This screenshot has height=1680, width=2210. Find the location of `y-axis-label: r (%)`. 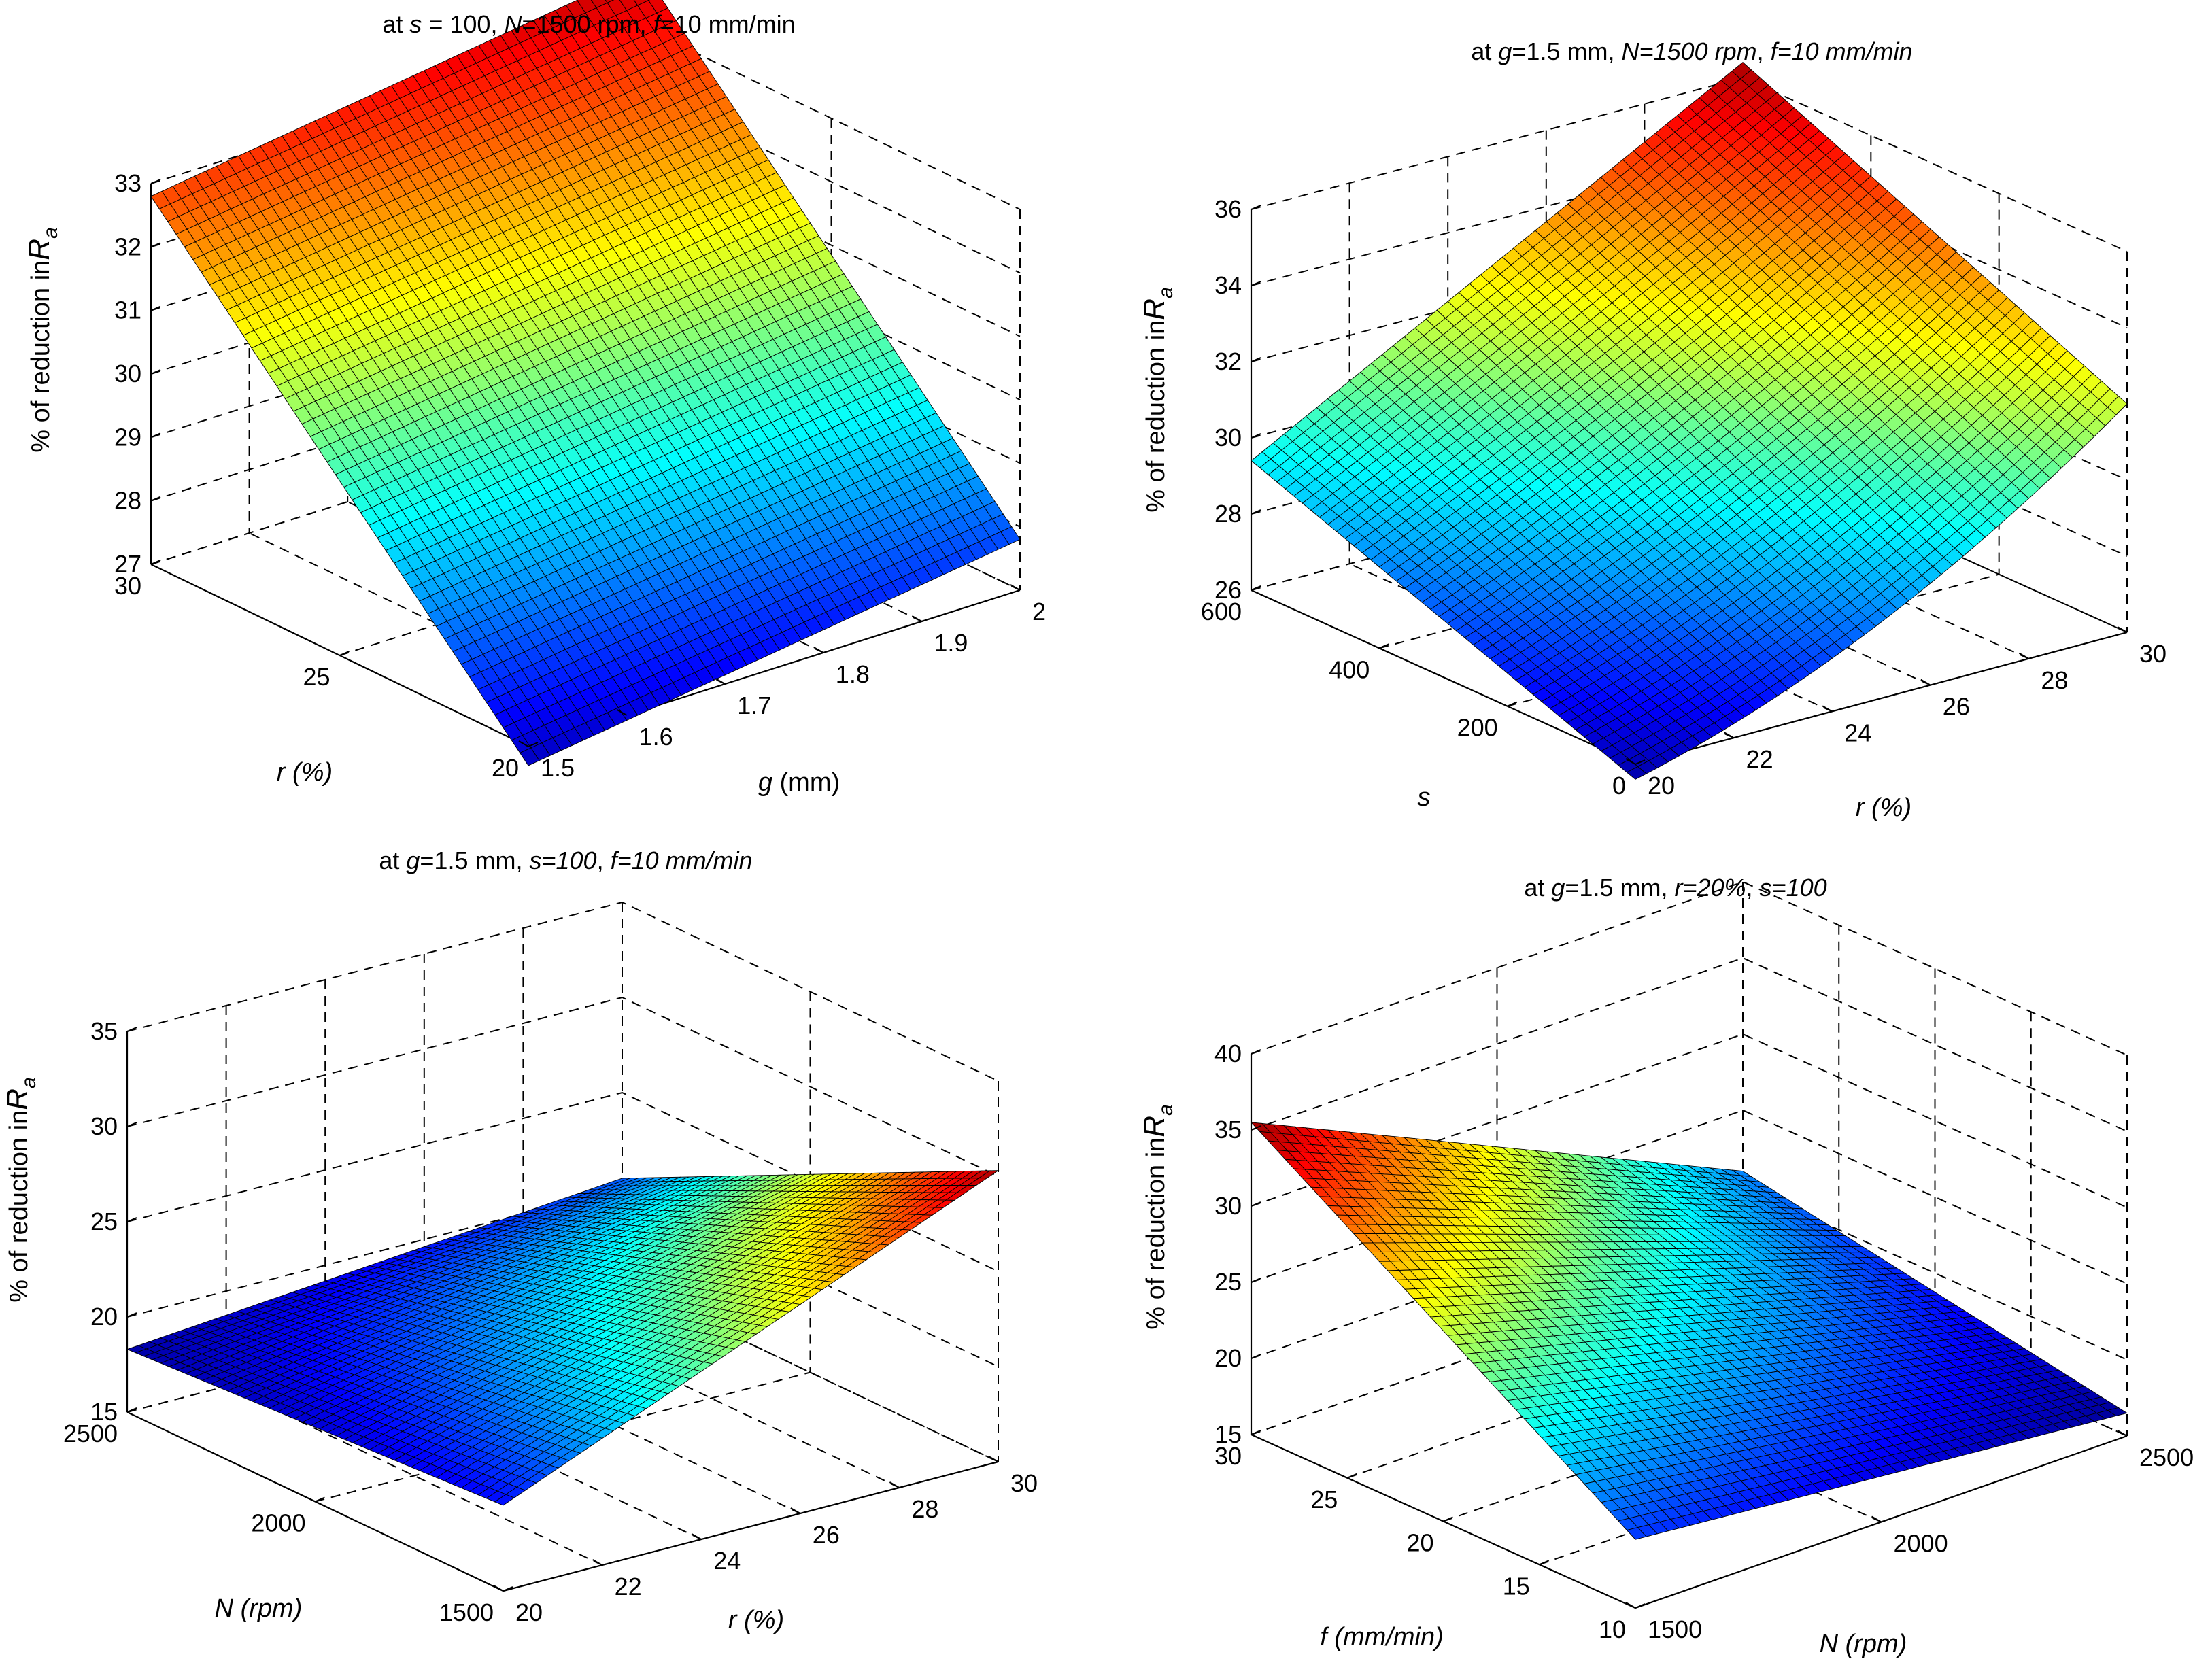

y-axis-label: r (%) is located at coordinates (1884, 808).